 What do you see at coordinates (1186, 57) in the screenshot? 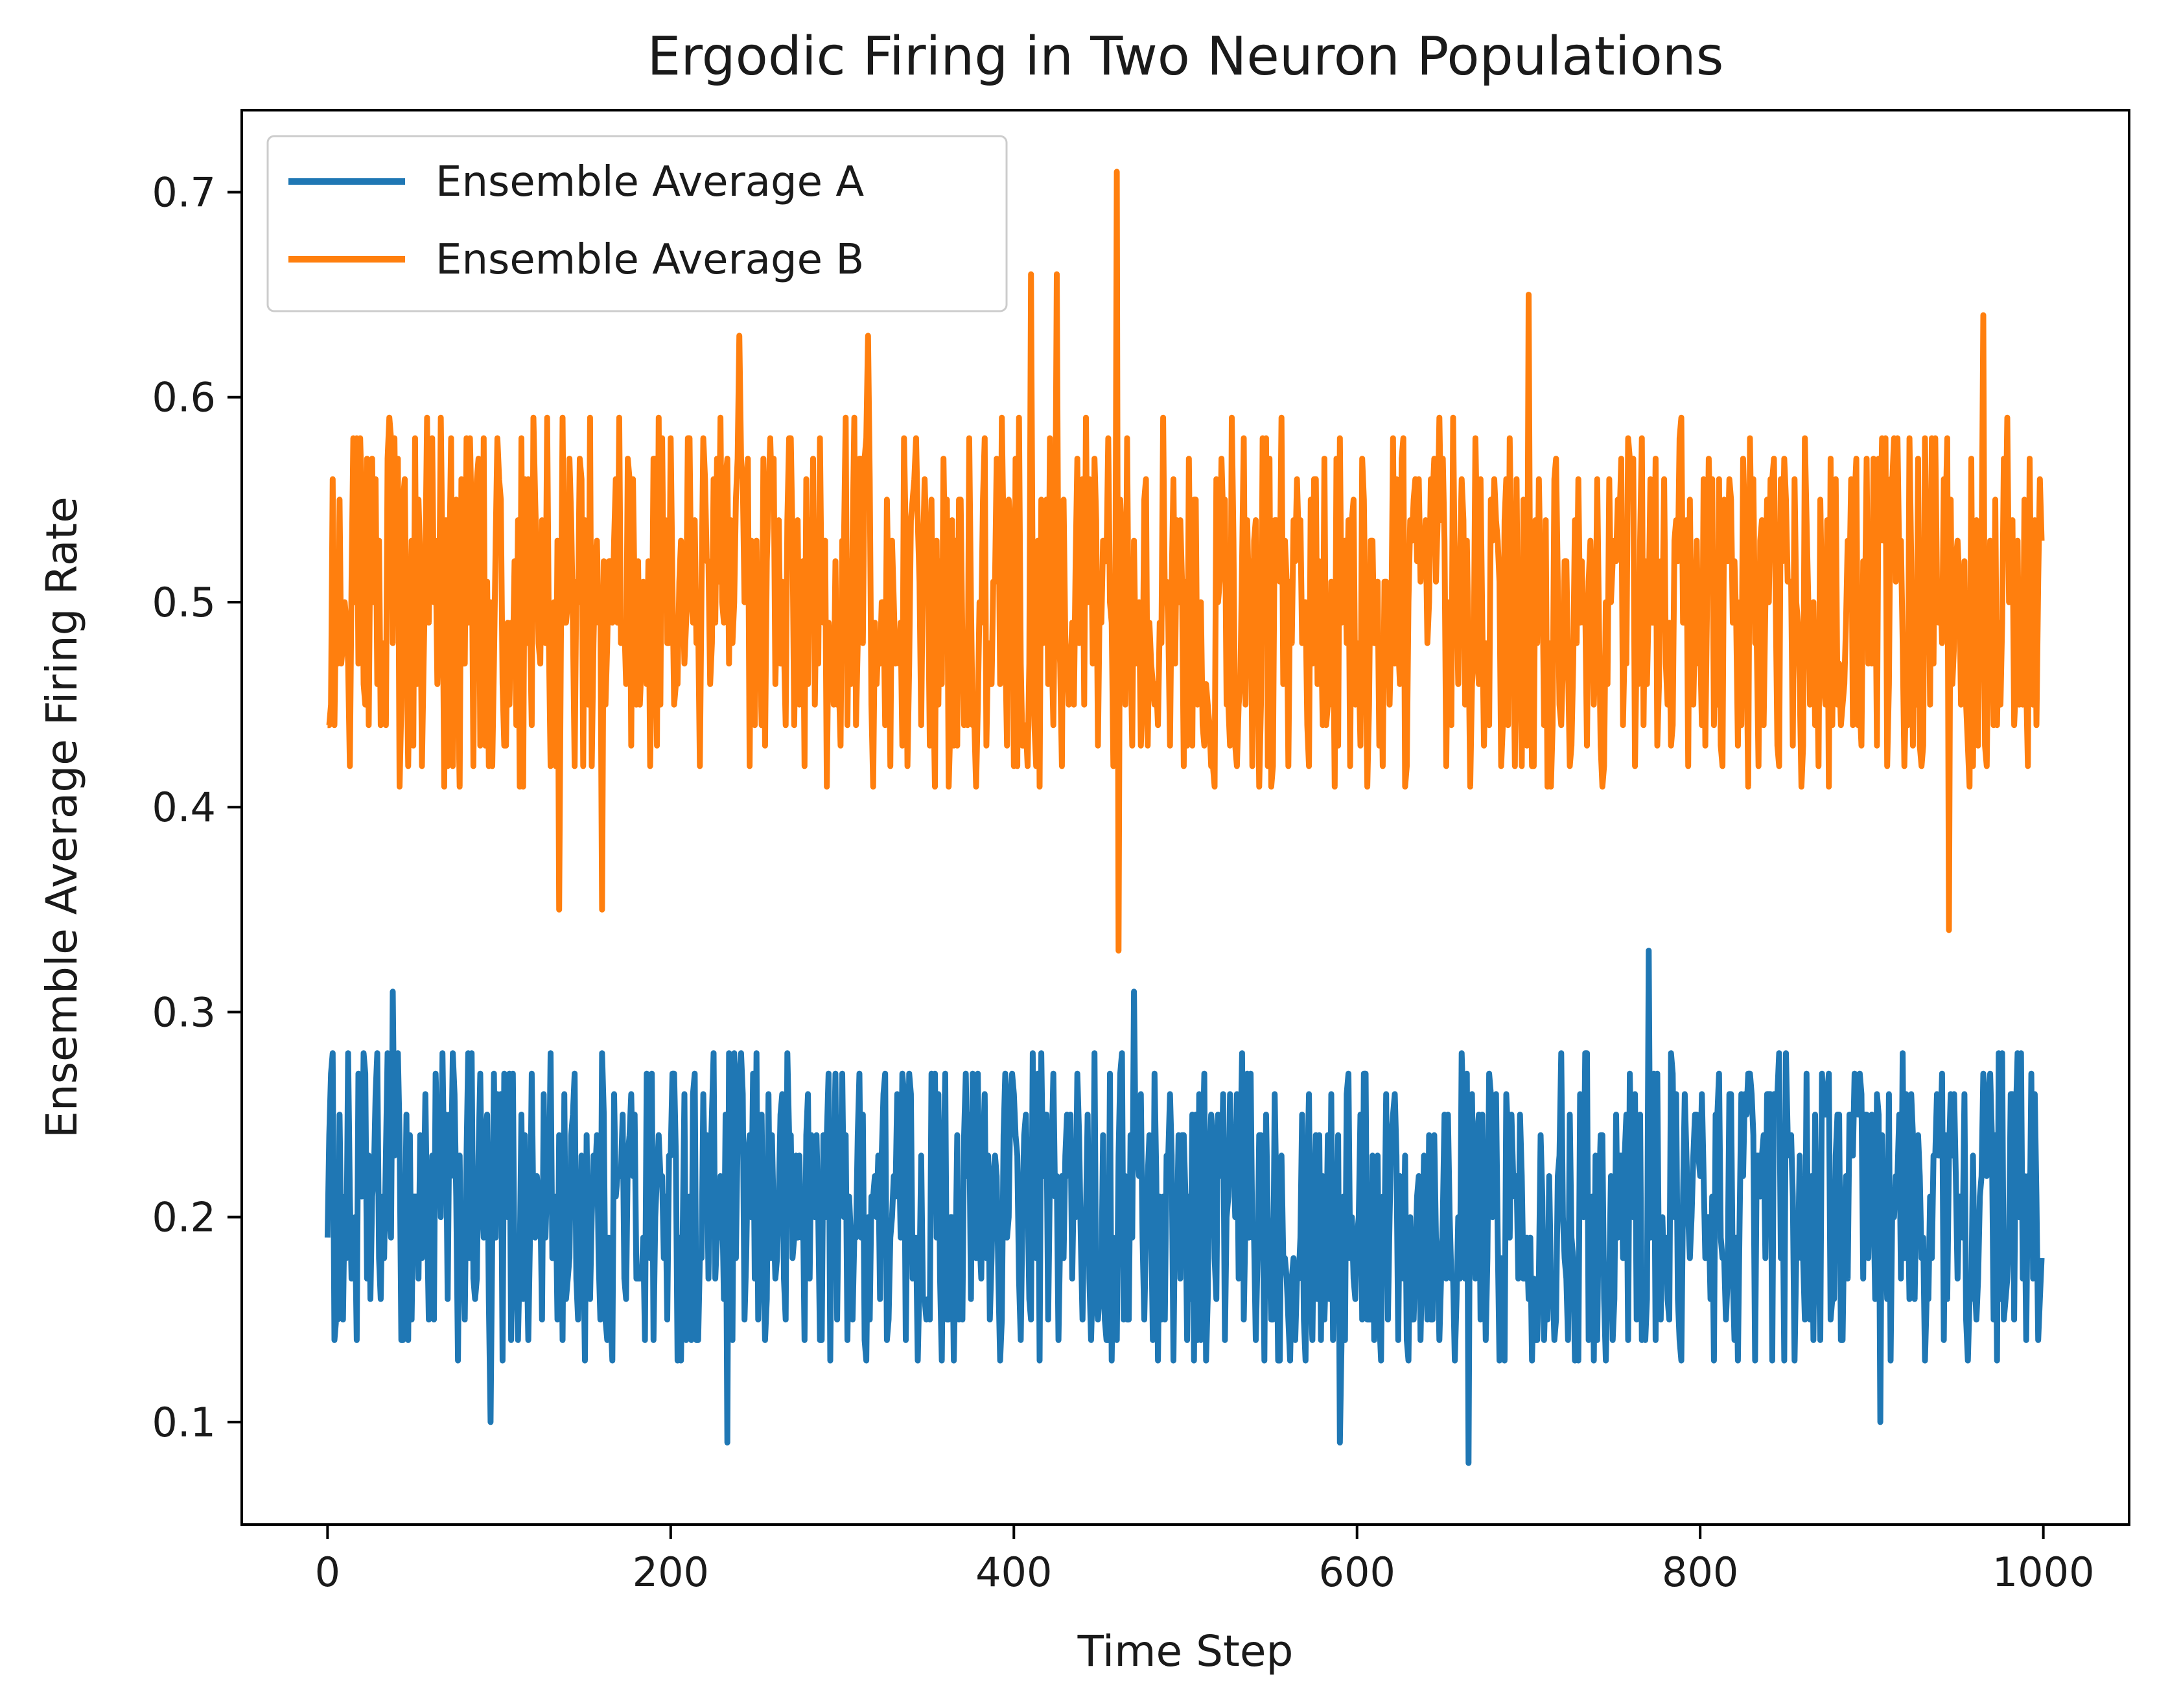
I see `chart-title: Ergodic Firing in Two Neuron Populations` at bounding box center [1186, 57].